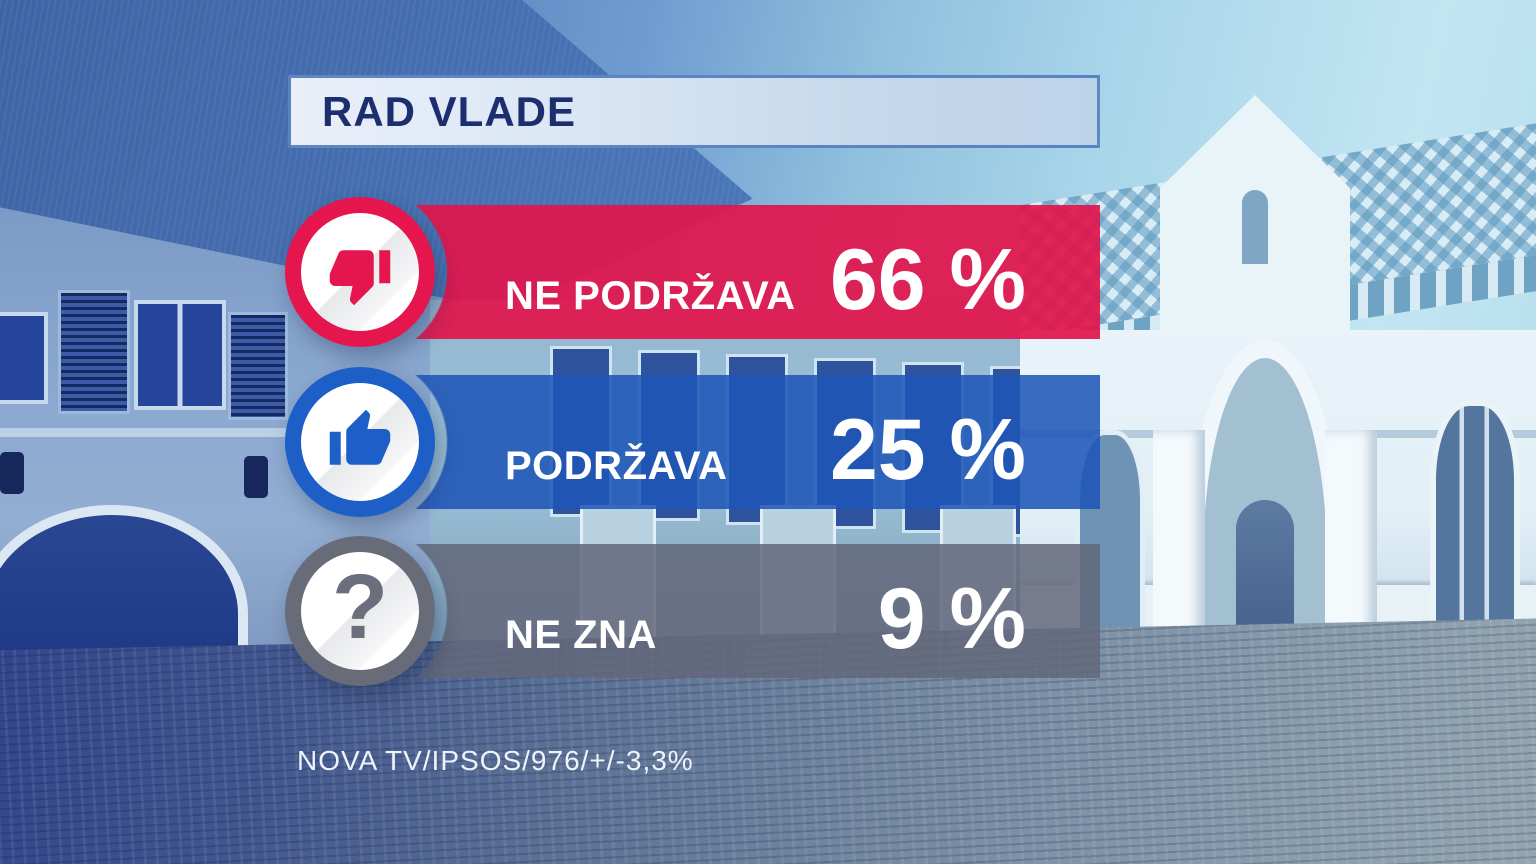 Image resolution: width=1536 pixels, height=864 pixels. What do you see at coordinates (730, 272) in the screenshot?
I see `result-bar-ne-podrzava: NE PODRŽAVA 66 %` at bounding box center [730, 272].